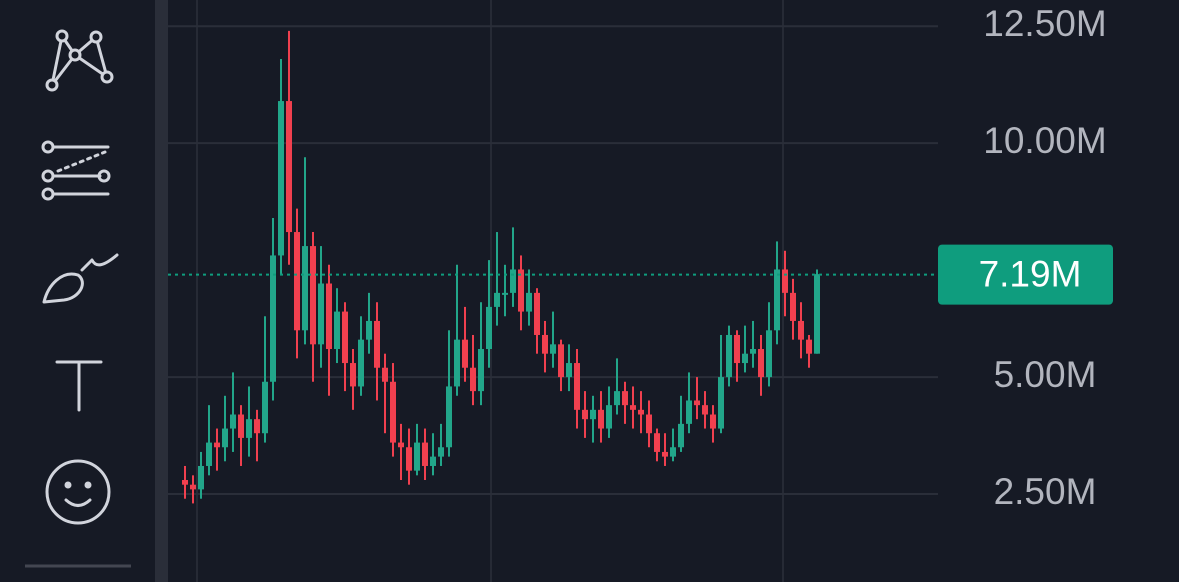 Image resolution: width=1179 pixels, height=582 pixels. I want to click on brush-tool-icon, so click(80, 278).